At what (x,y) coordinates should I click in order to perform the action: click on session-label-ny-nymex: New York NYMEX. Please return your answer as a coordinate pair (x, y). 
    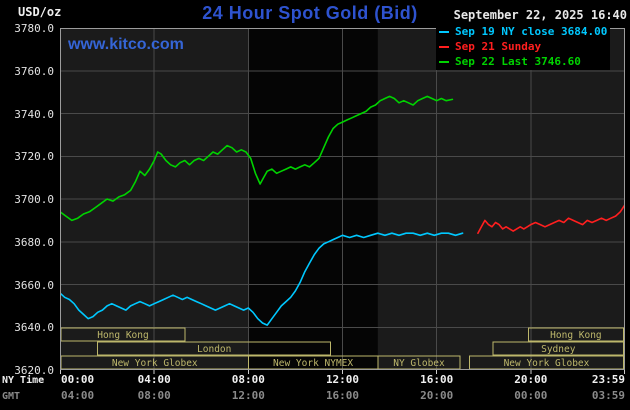
    Looking at the image, I should click on (313, 363).